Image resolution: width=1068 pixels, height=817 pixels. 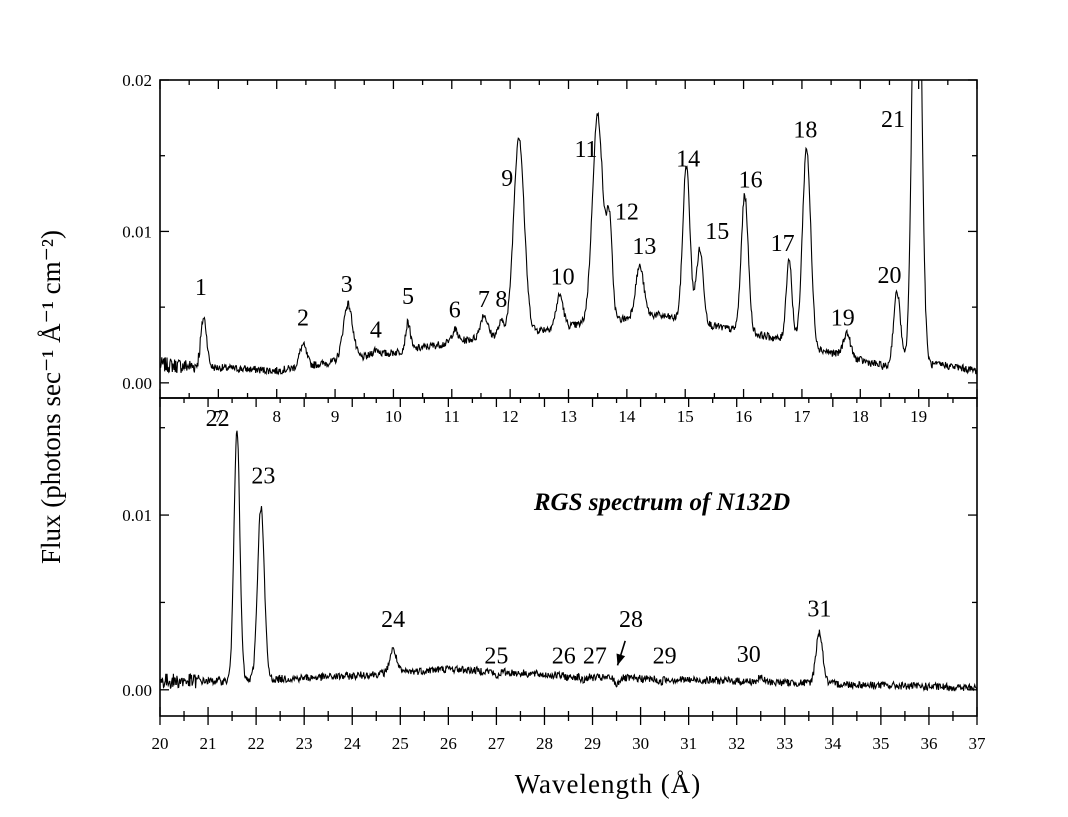 I want to click on bottom-x-tick-label: 34, so click(x=833, y=743).